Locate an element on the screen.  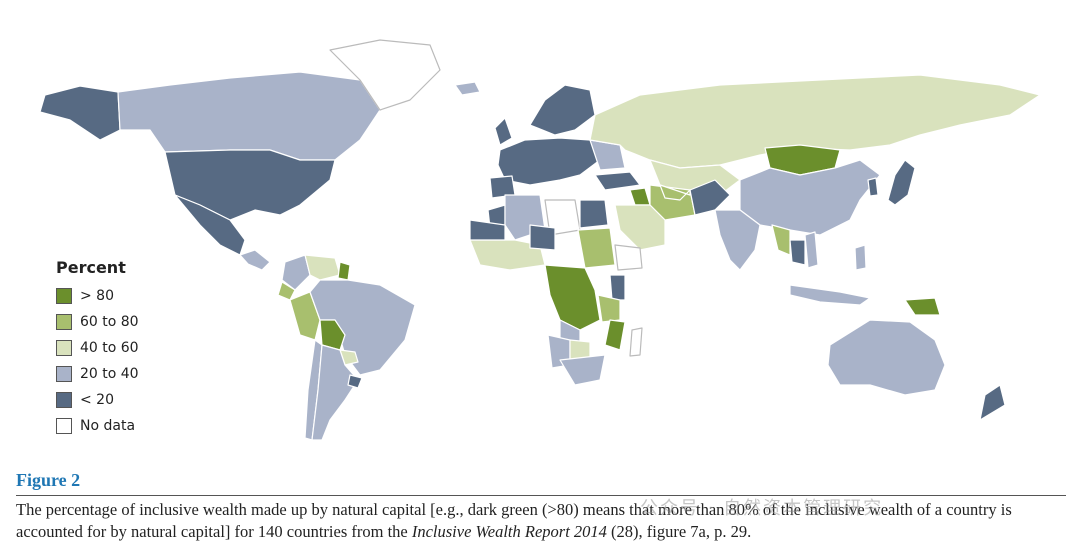
region-colombia is located at coordinates (296, 272).